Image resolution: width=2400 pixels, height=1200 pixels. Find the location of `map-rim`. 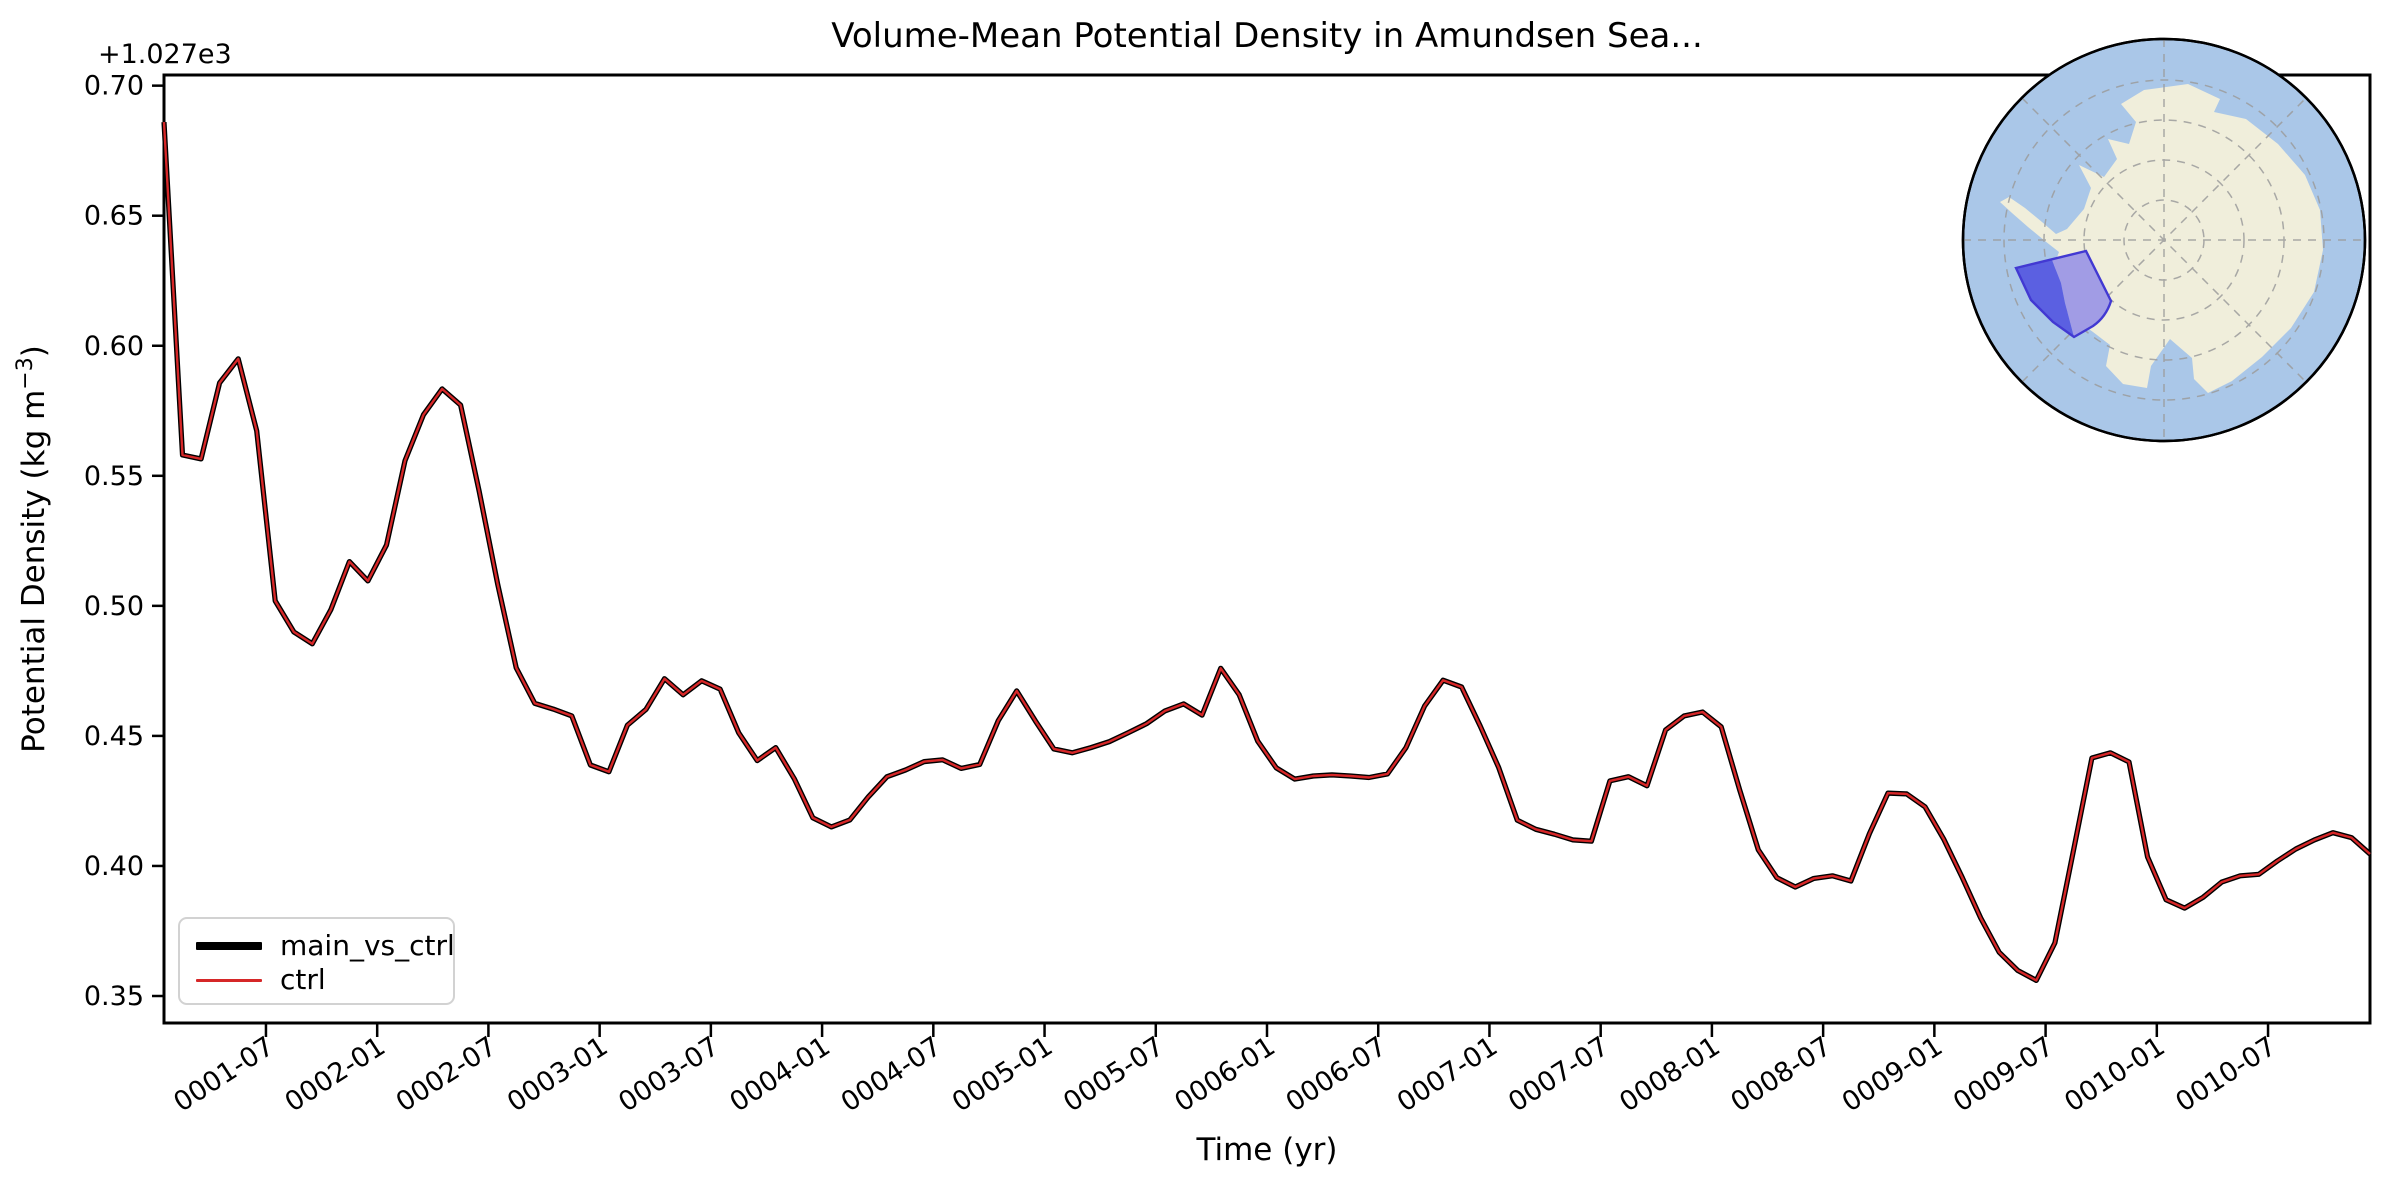

map-rim is located at coordinates (2164, 240).